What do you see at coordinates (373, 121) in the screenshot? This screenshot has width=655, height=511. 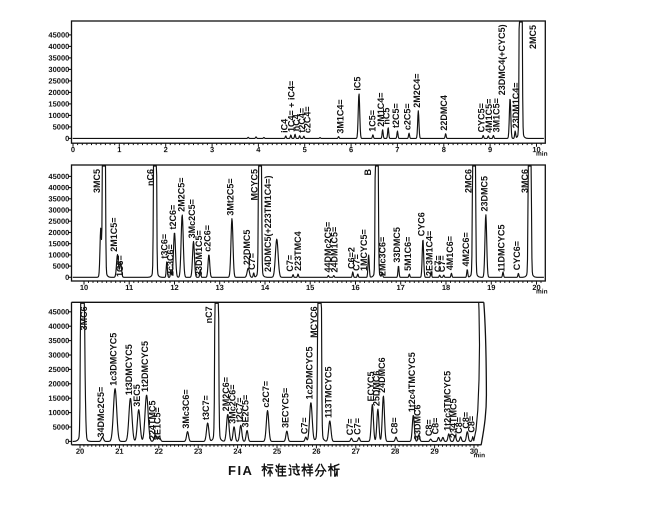 I see `svg-text: 1C5=` at bounding box center [373, 121].